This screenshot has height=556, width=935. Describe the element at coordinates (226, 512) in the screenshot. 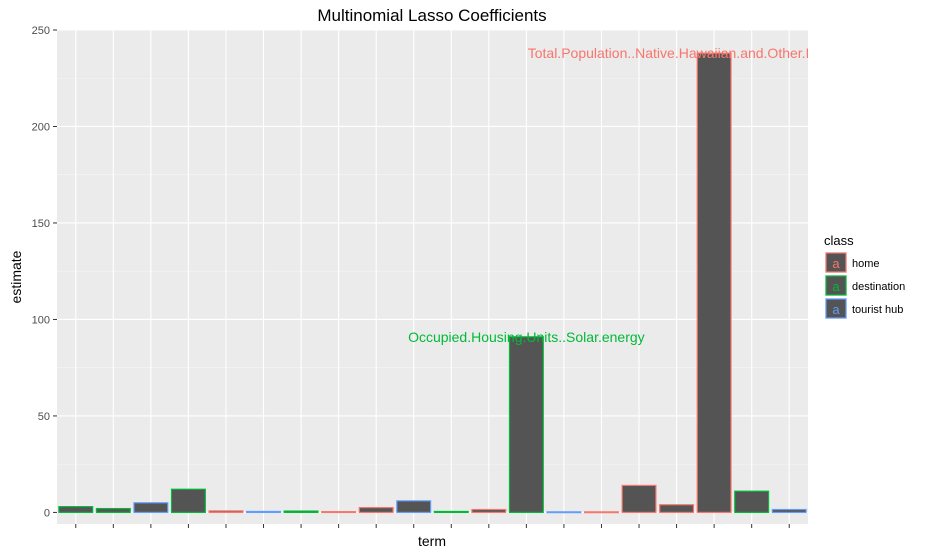

I see `bar-t5` at that location.